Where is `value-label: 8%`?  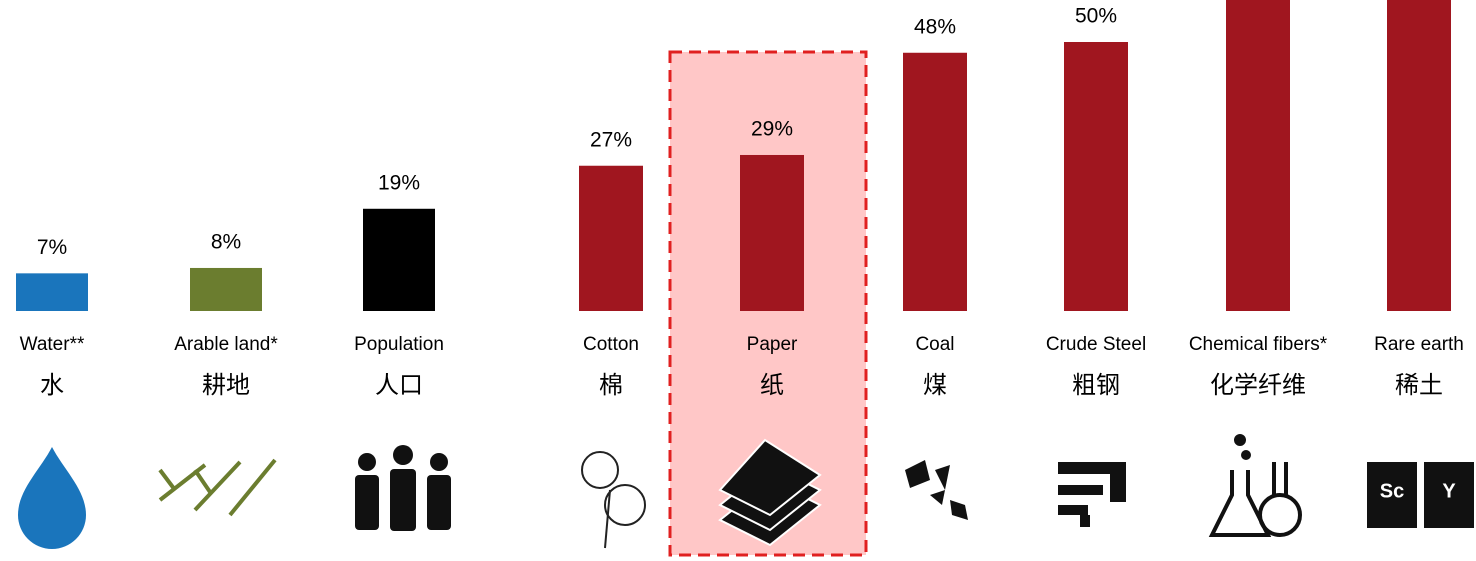 value-label: 8% is located at coordinates (226, 242).